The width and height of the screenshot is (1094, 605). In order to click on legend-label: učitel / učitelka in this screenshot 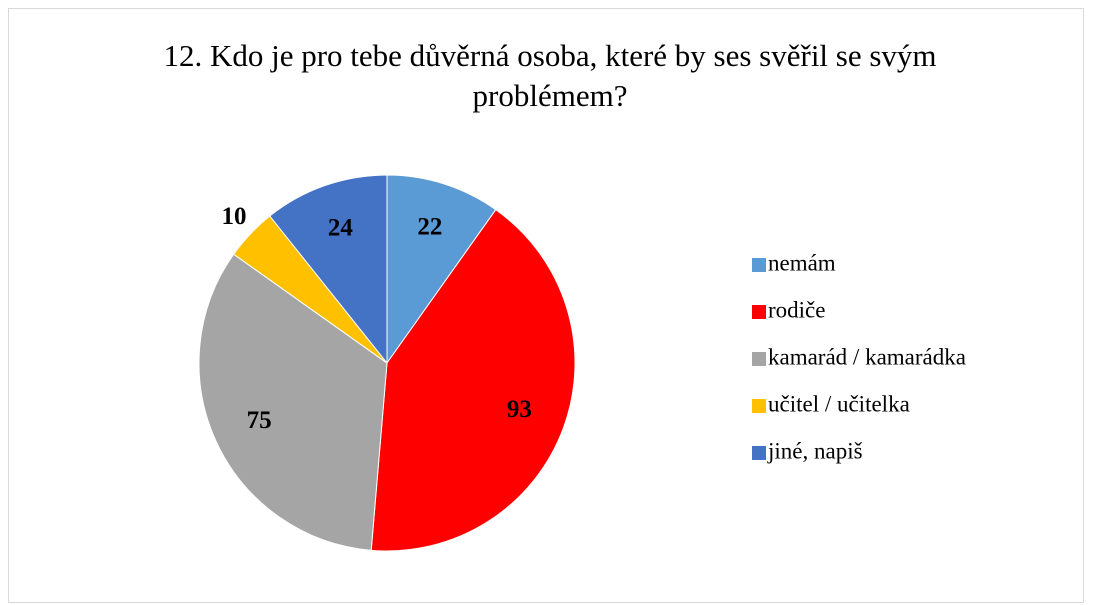, I will do `click(839, 403)`.